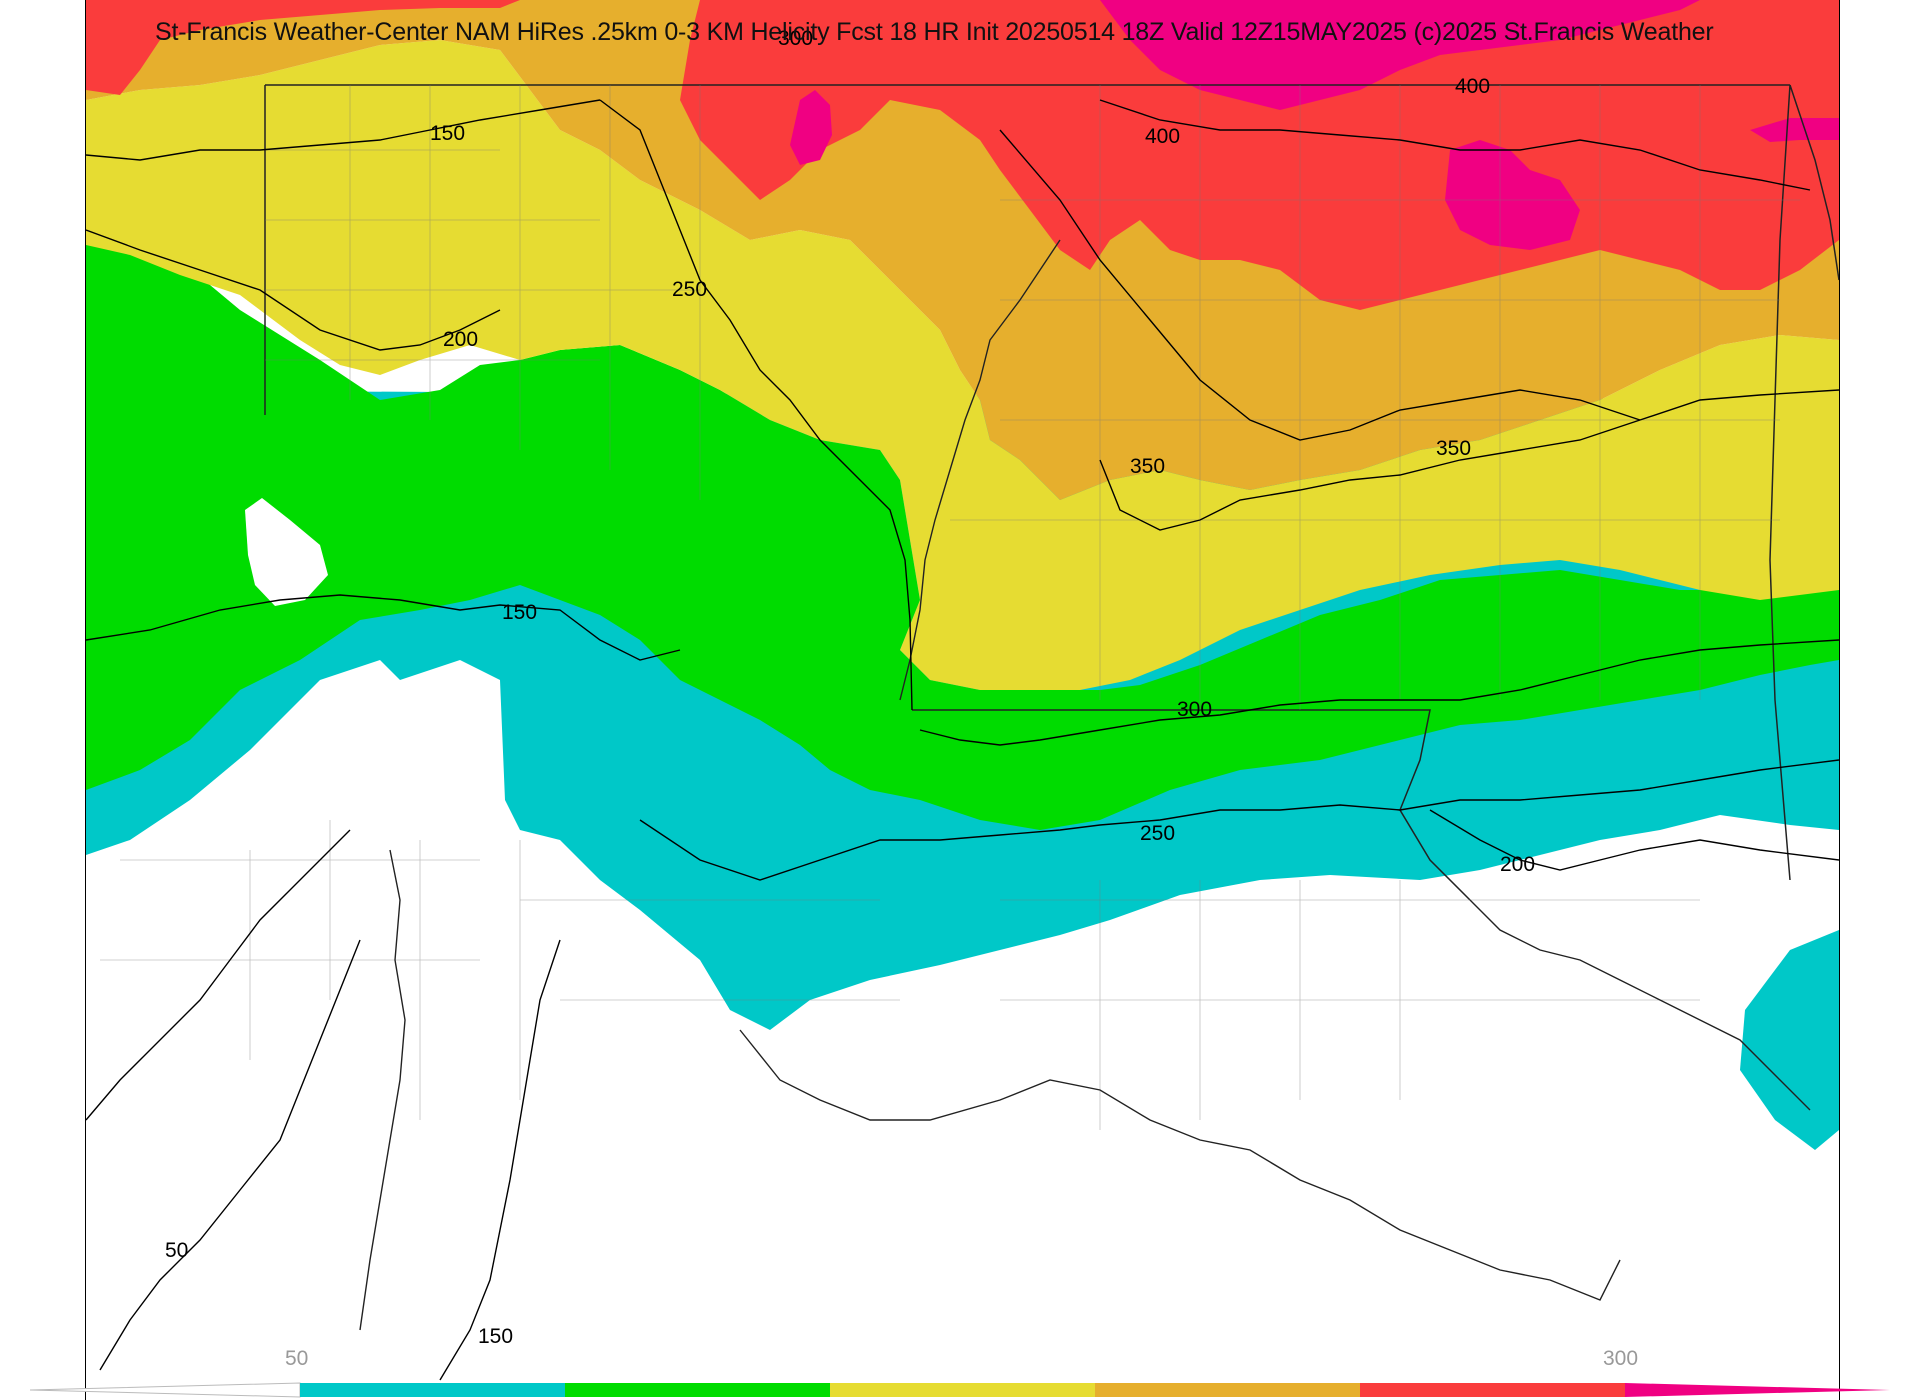 Image resolution: width=1920 pixels, height=1400 pixels. I want to click on band-300-plus, so click(1400, 55).